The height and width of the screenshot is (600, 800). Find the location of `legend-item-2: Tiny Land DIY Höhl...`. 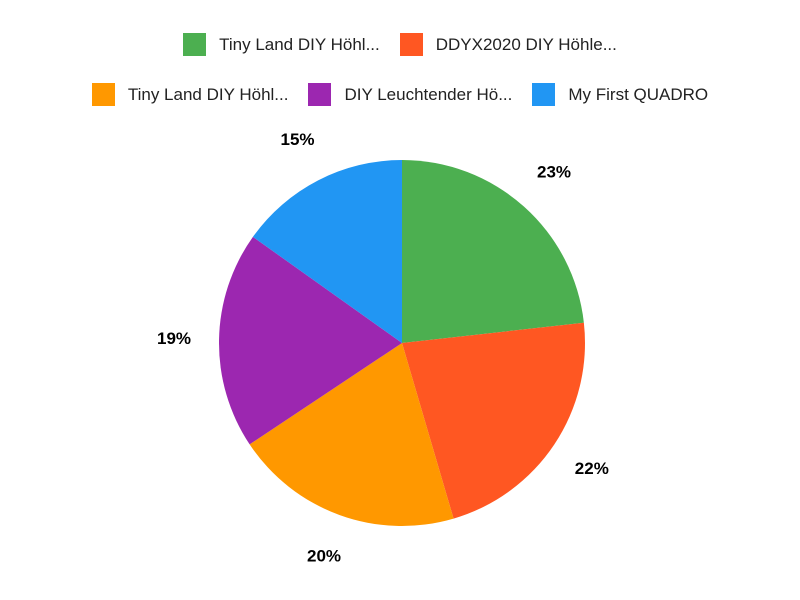

legend-item-2: Tiny Land DIY Höhl... is located at coordinates (190, 94).